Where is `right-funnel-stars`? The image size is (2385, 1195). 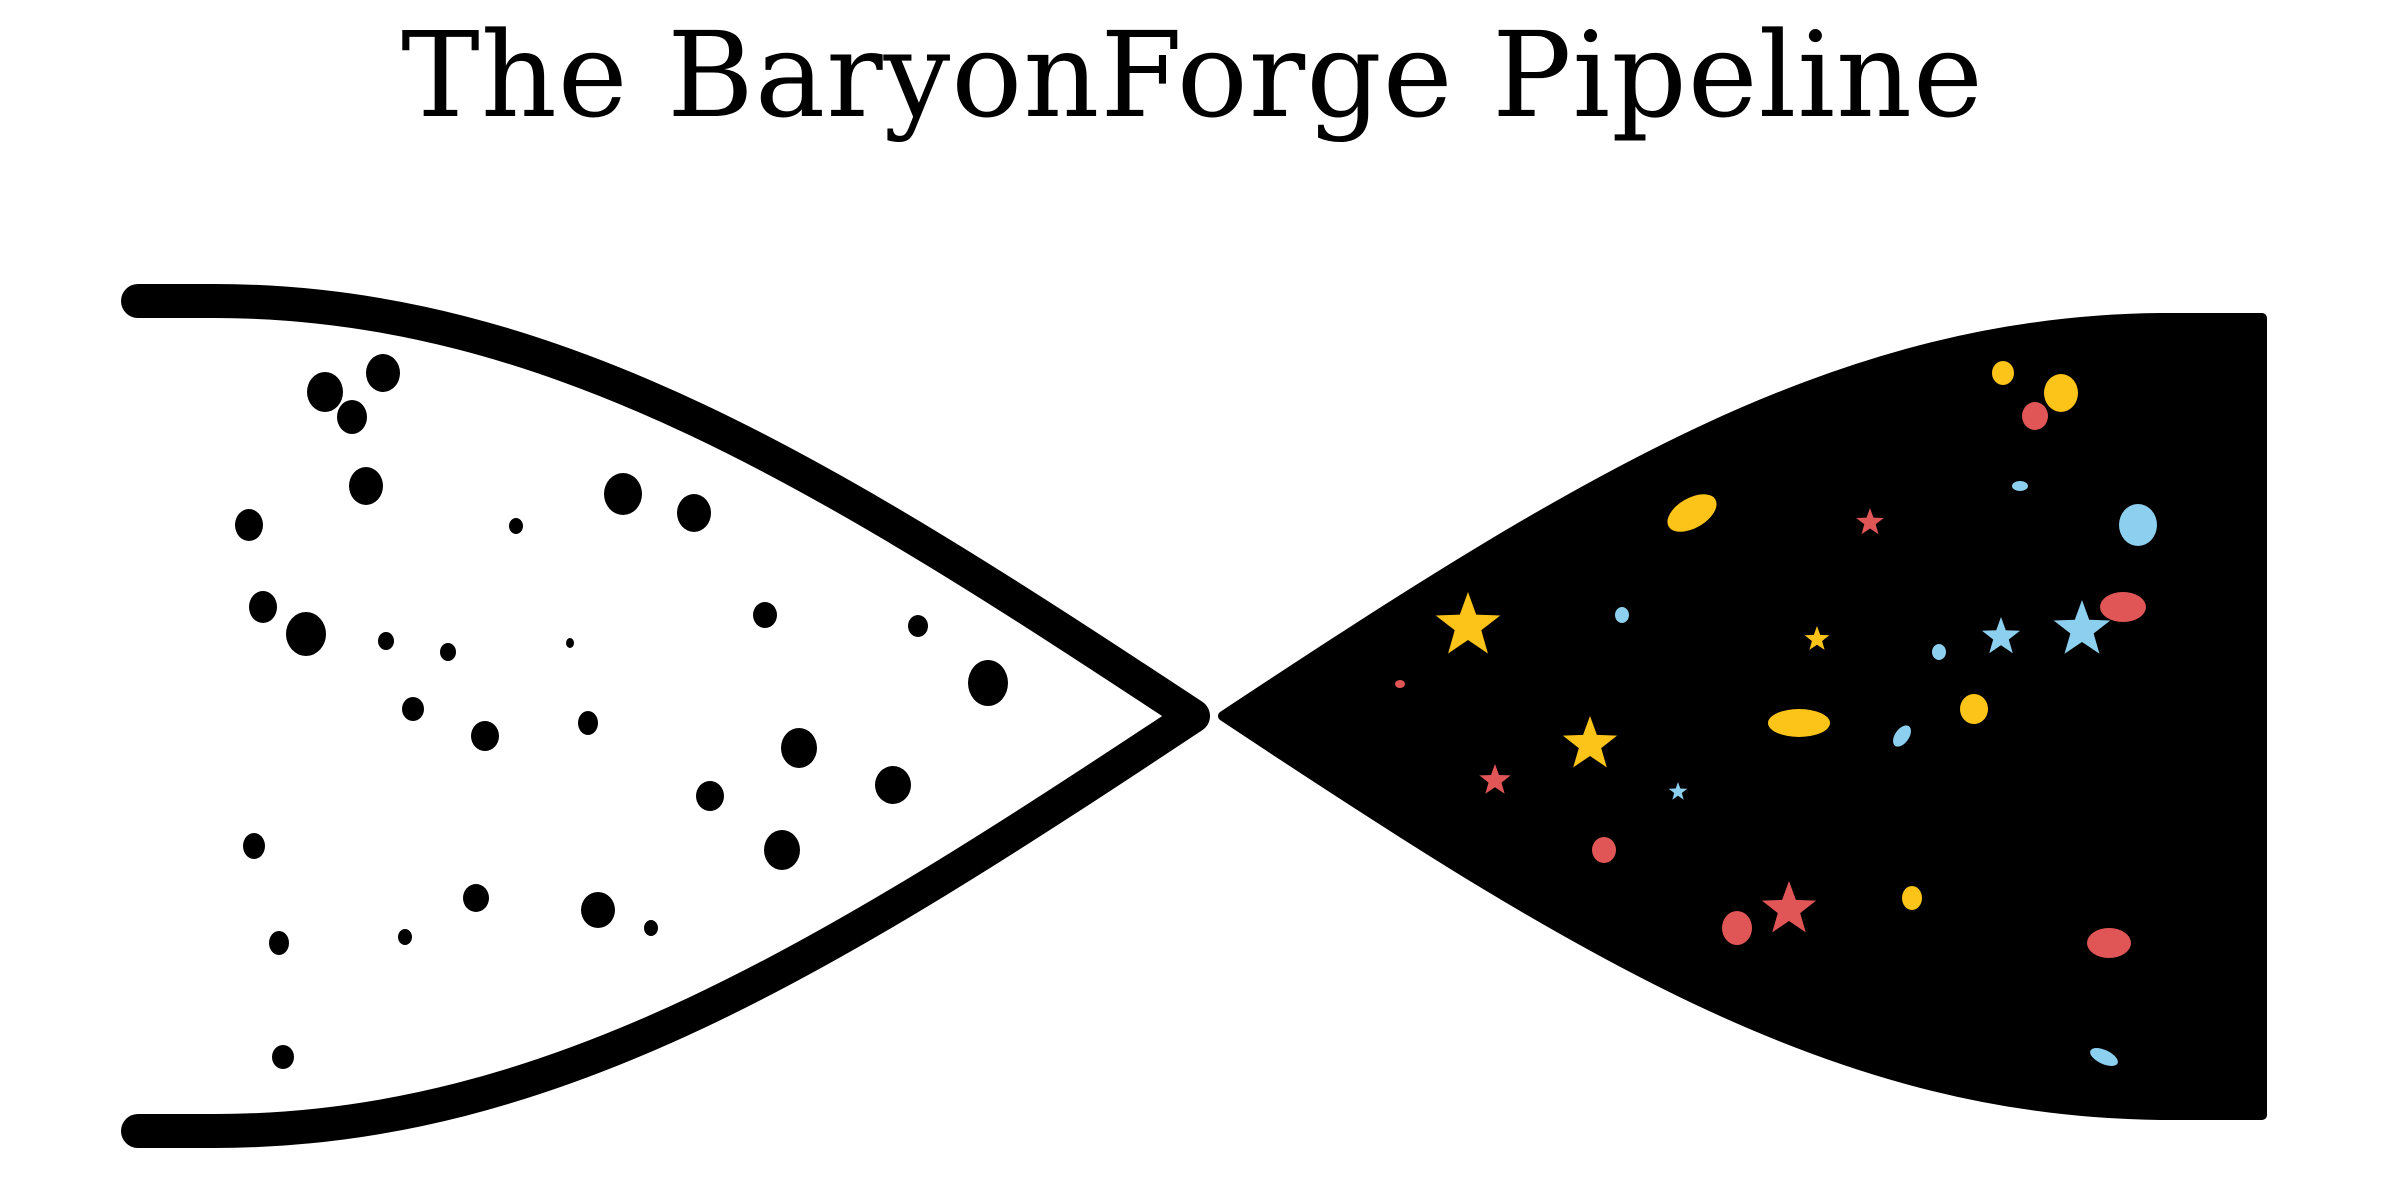 right-funnel-stars is located at coordinates (1773, 720).